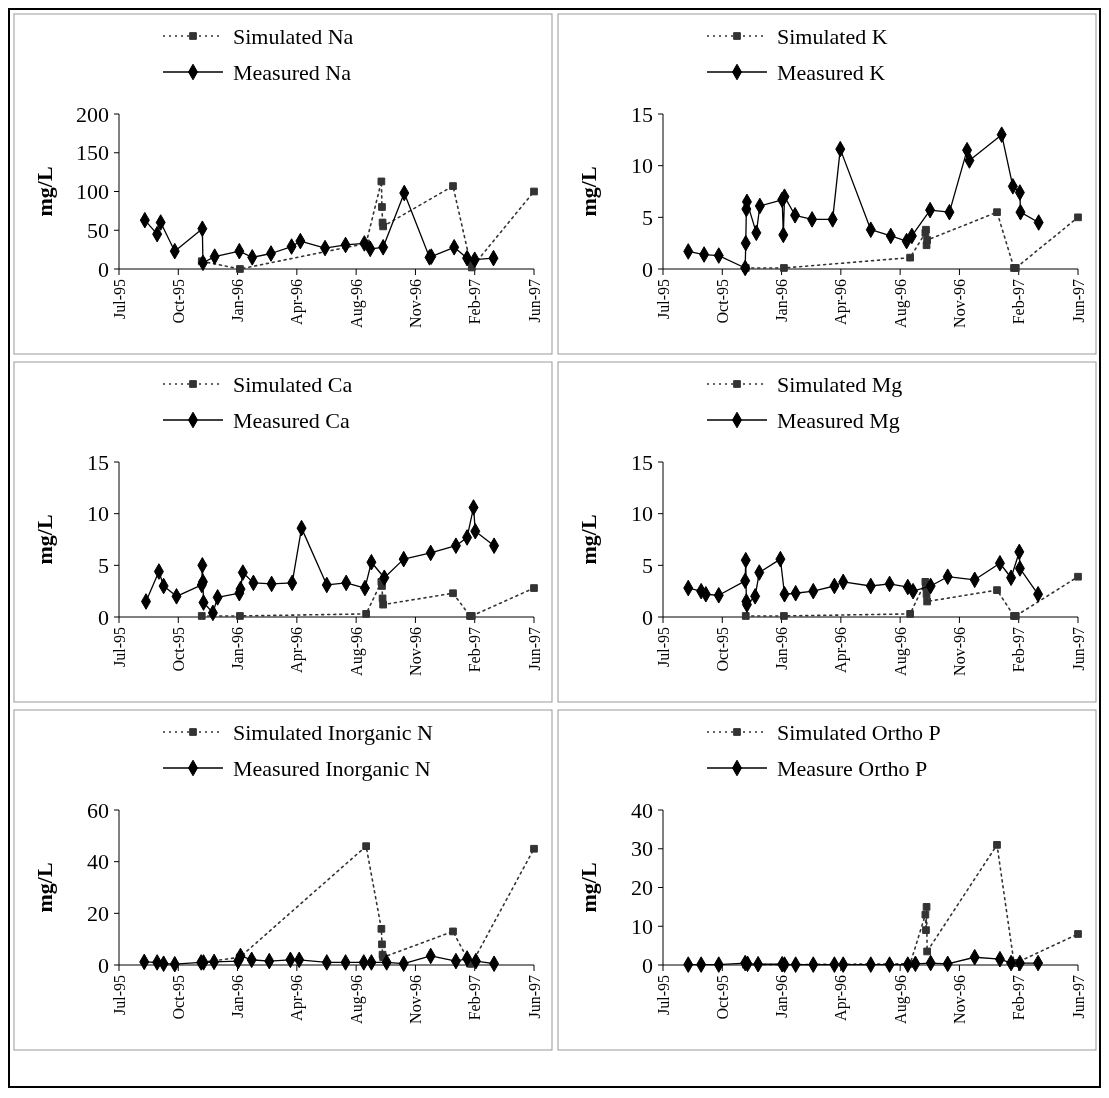 The image size is (1109, 1098). What do you see at coordinates (92, 191) in the screenshot?
I see `y-tick-label: 100` at bounding box center [92, 191].